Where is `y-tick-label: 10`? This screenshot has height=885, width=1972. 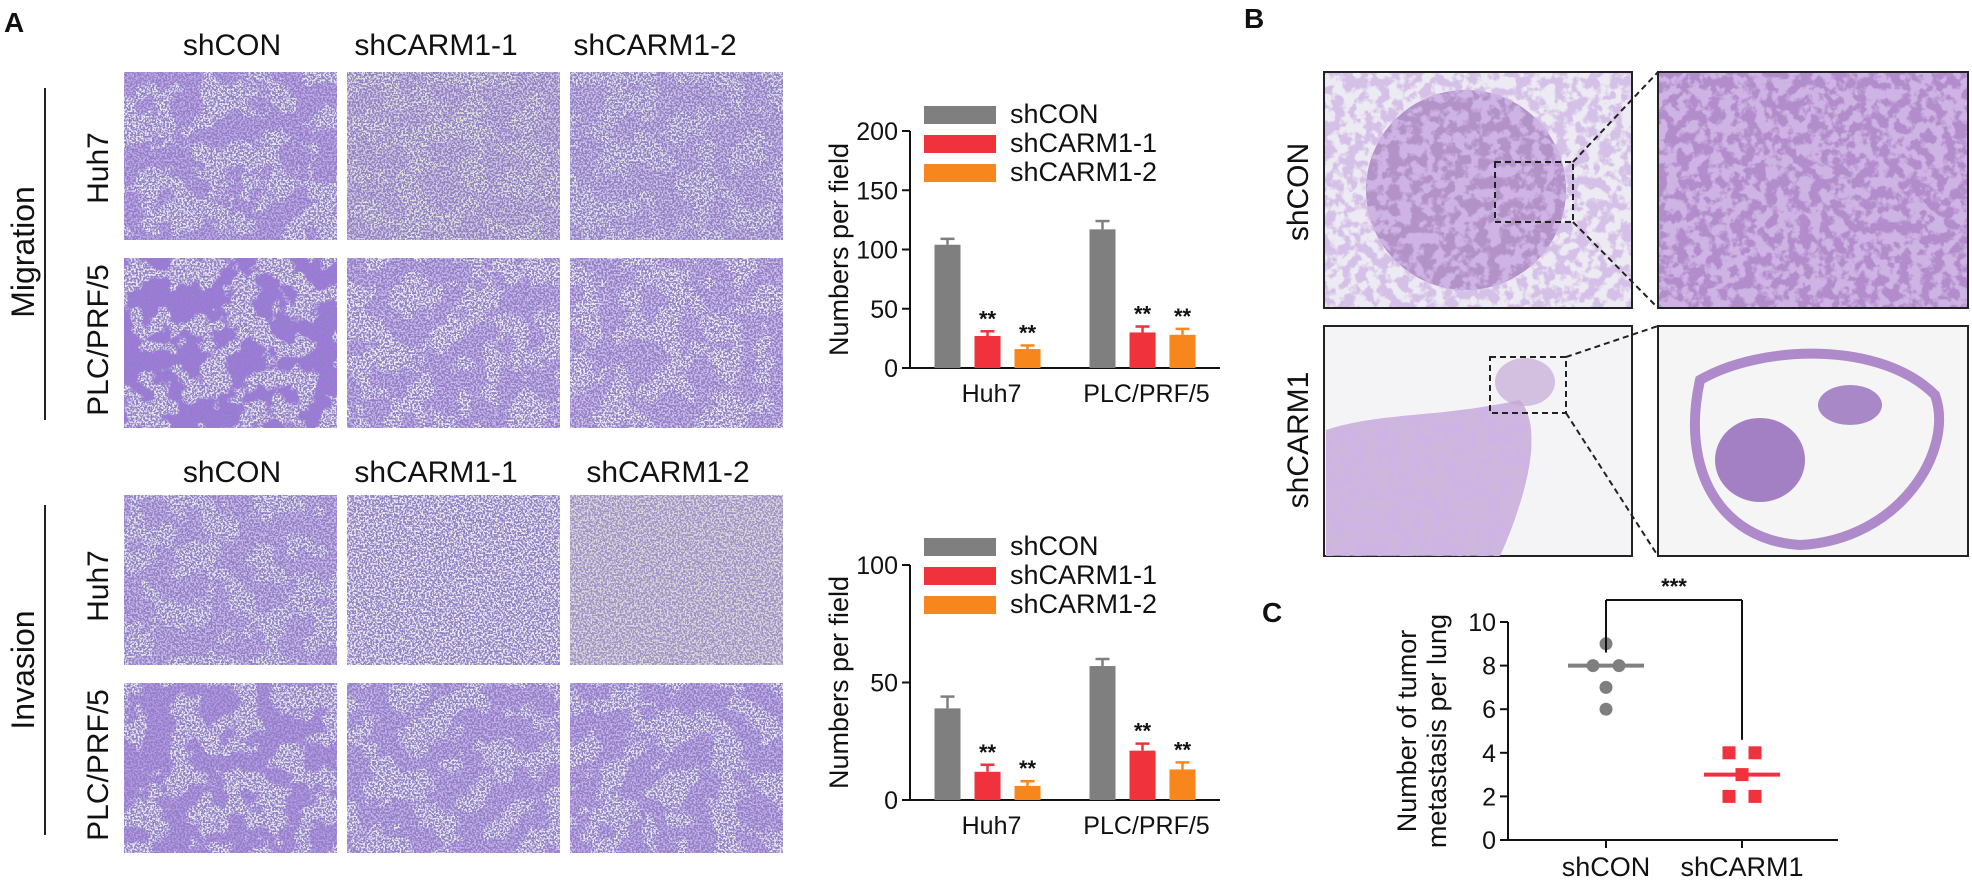
y-tick-label: 10 is located at coordinates (1482, 623).